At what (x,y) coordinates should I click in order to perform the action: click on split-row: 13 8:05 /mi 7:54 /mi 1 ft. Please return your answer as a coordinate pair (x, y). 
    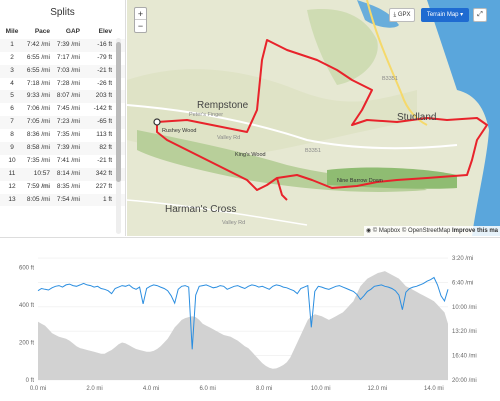
    Looking at the image, I should click on (62, 200).